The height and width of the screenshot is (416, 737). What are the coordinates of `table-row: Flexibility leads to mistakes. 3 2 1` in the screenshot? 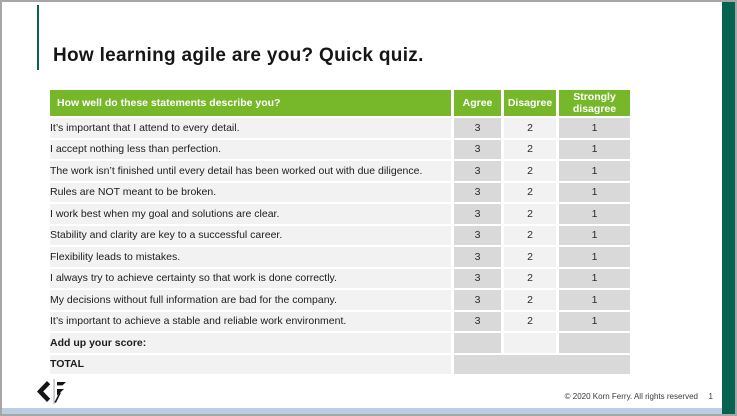 It's located at (340, 258).